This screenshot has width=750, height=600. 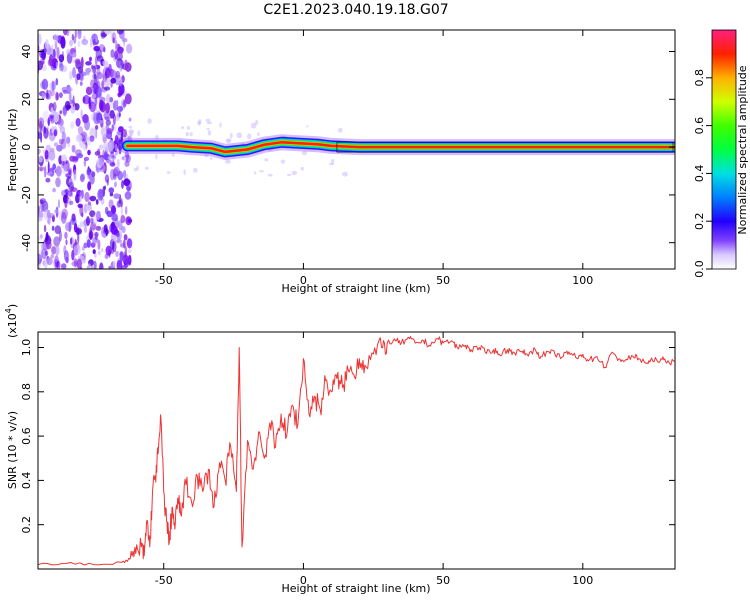 I want to click on colorbar-gradient, so click(x=724, y=149).